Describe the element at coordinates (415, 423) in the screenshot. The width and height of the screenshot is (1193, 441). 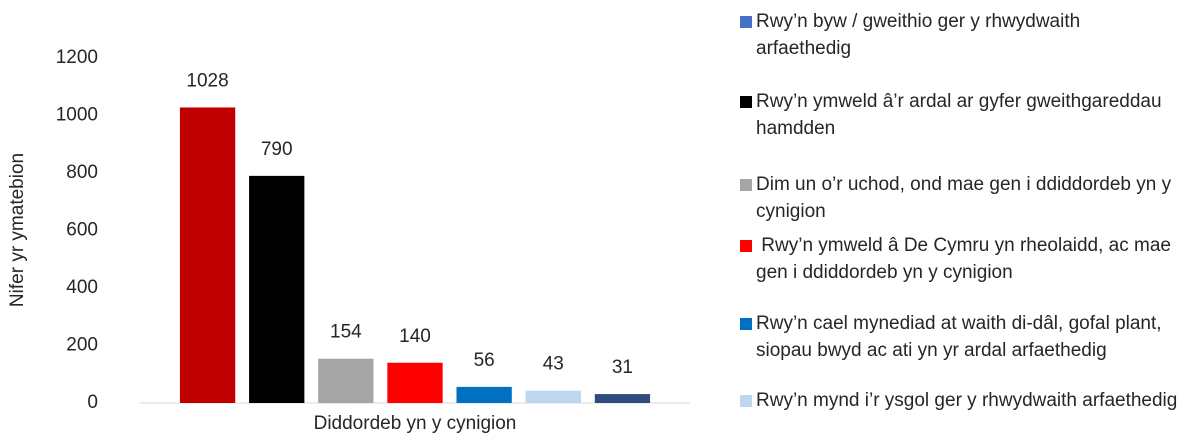
I see `x-tick-label: Diddordeb yn y cynigion` at that location.